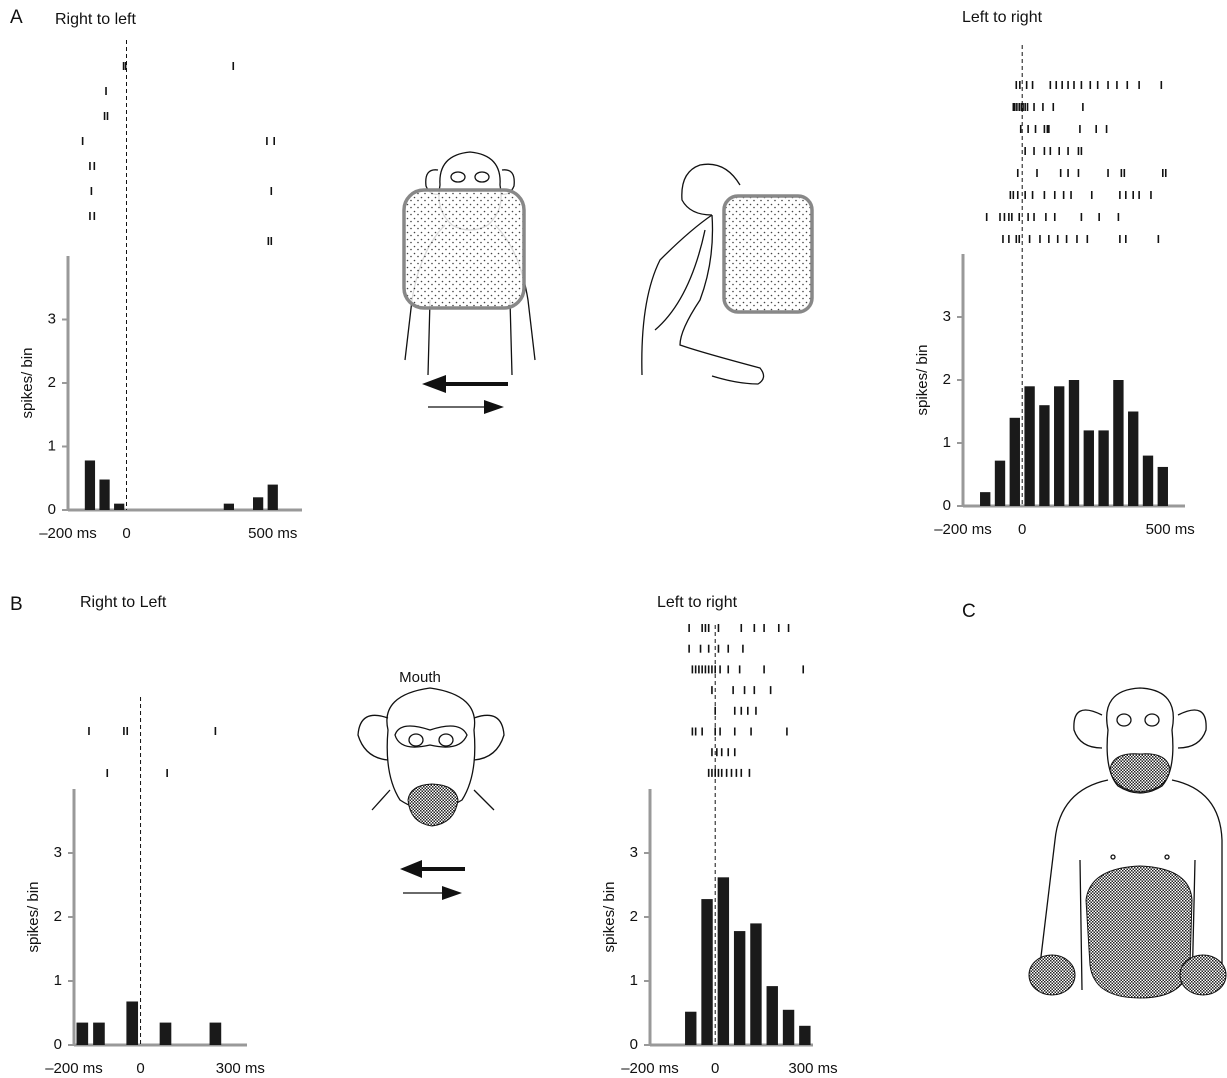  Describe the element at coordinates (969, 611) in the screenshot. I see `panel-label: C` at that location.